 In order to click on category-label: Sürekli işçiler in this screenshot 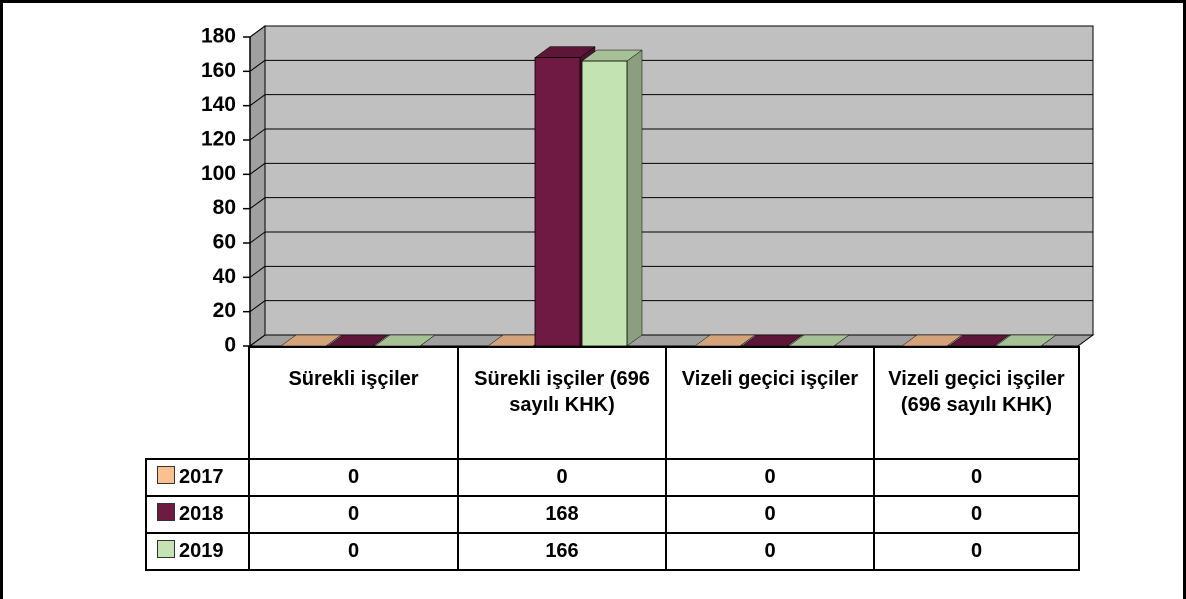, I will do `click(353, 403)`.